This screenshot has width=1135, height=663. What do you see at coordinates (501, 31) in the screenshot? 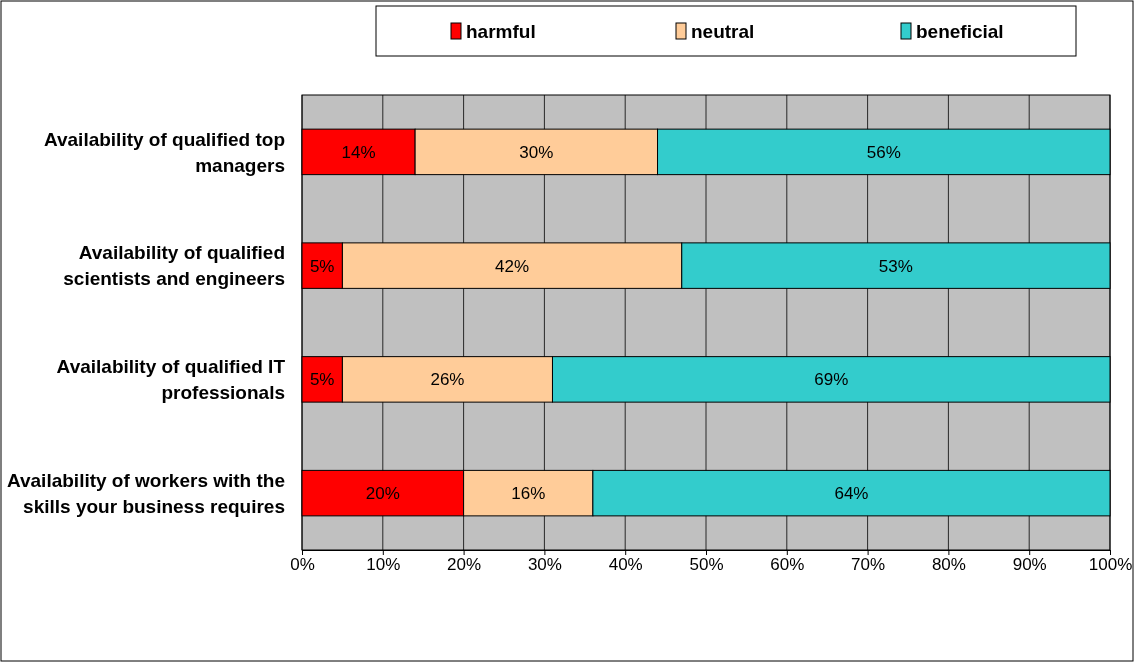
I see `legend-label: harmful` at bounding box center [501, 31].